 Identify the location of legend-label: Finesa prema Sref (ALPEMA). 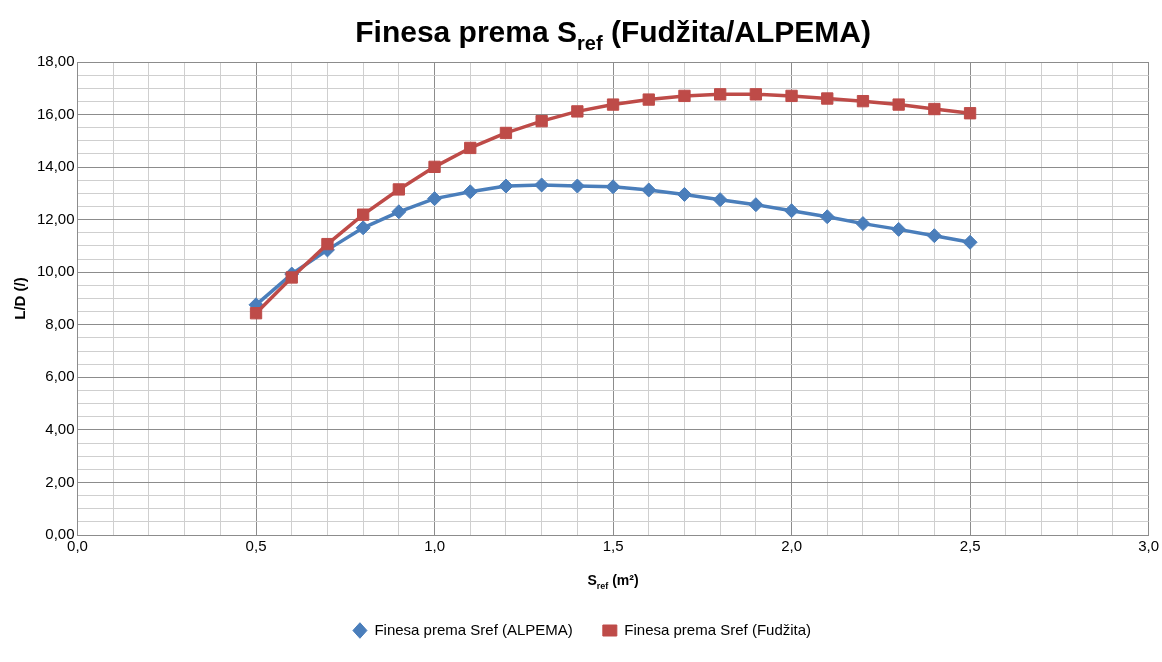
(473, 629).